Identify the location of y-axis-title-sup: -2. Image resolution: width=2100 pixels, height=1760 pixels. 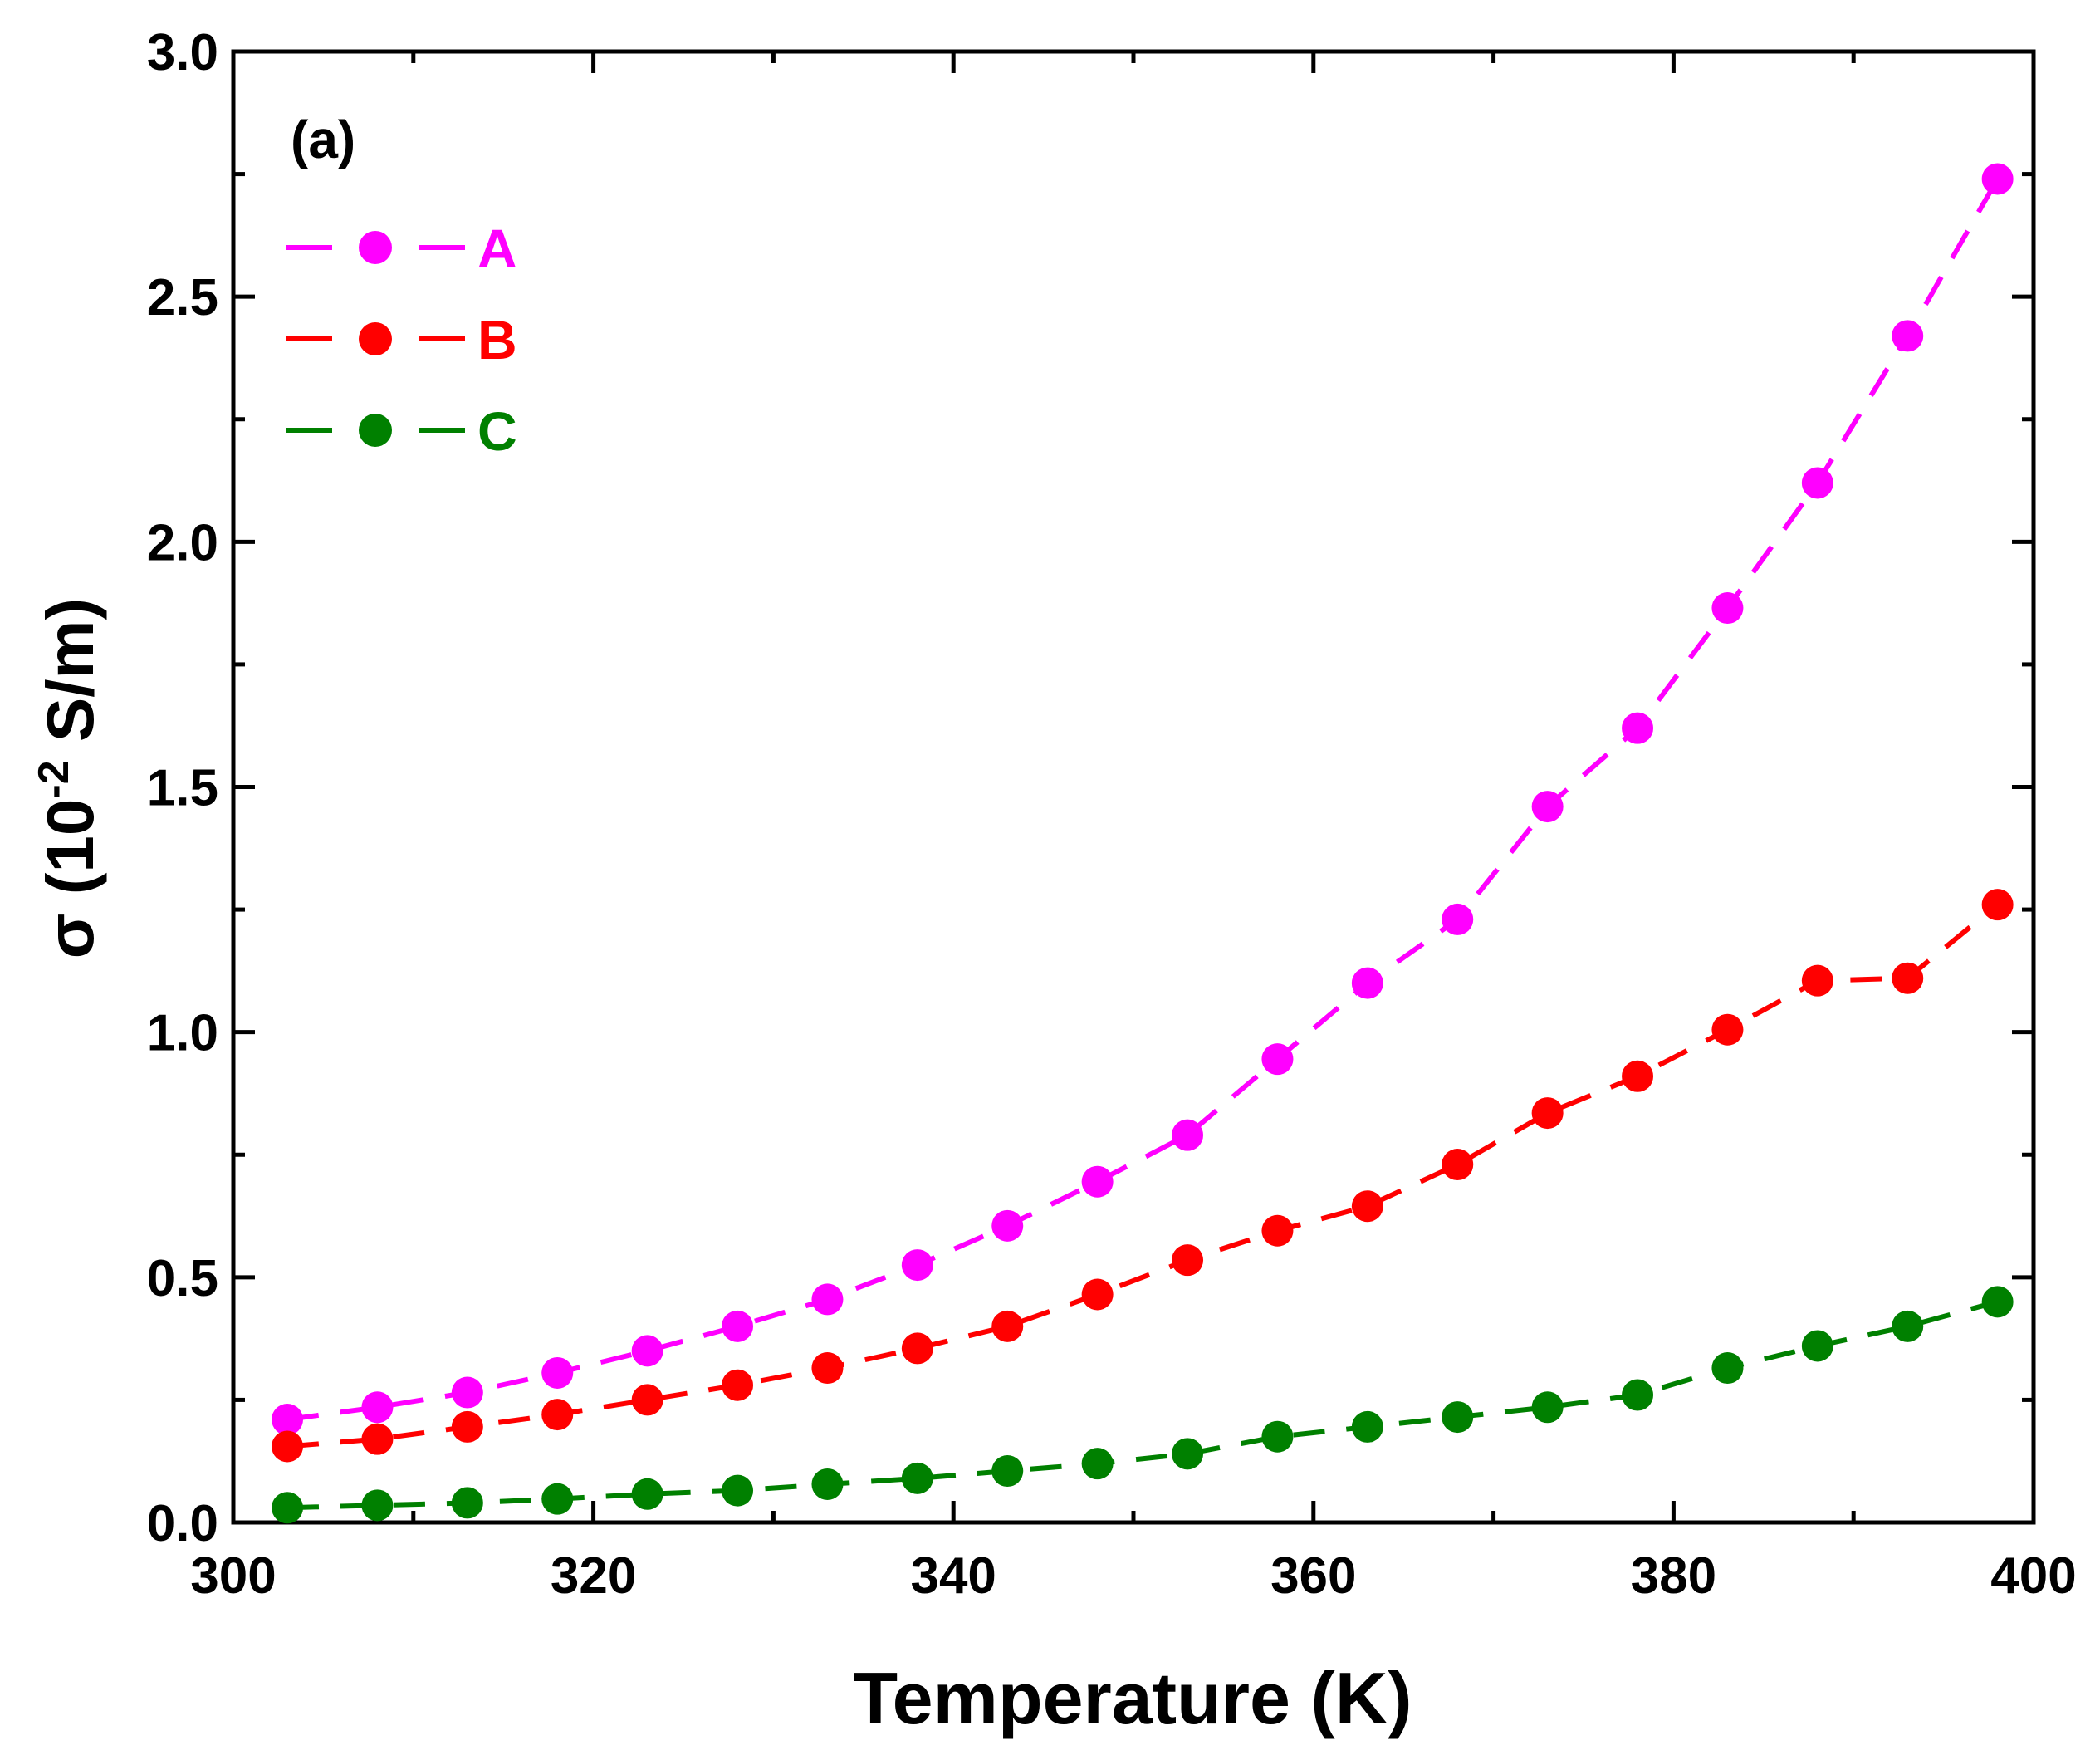
(54, 779).